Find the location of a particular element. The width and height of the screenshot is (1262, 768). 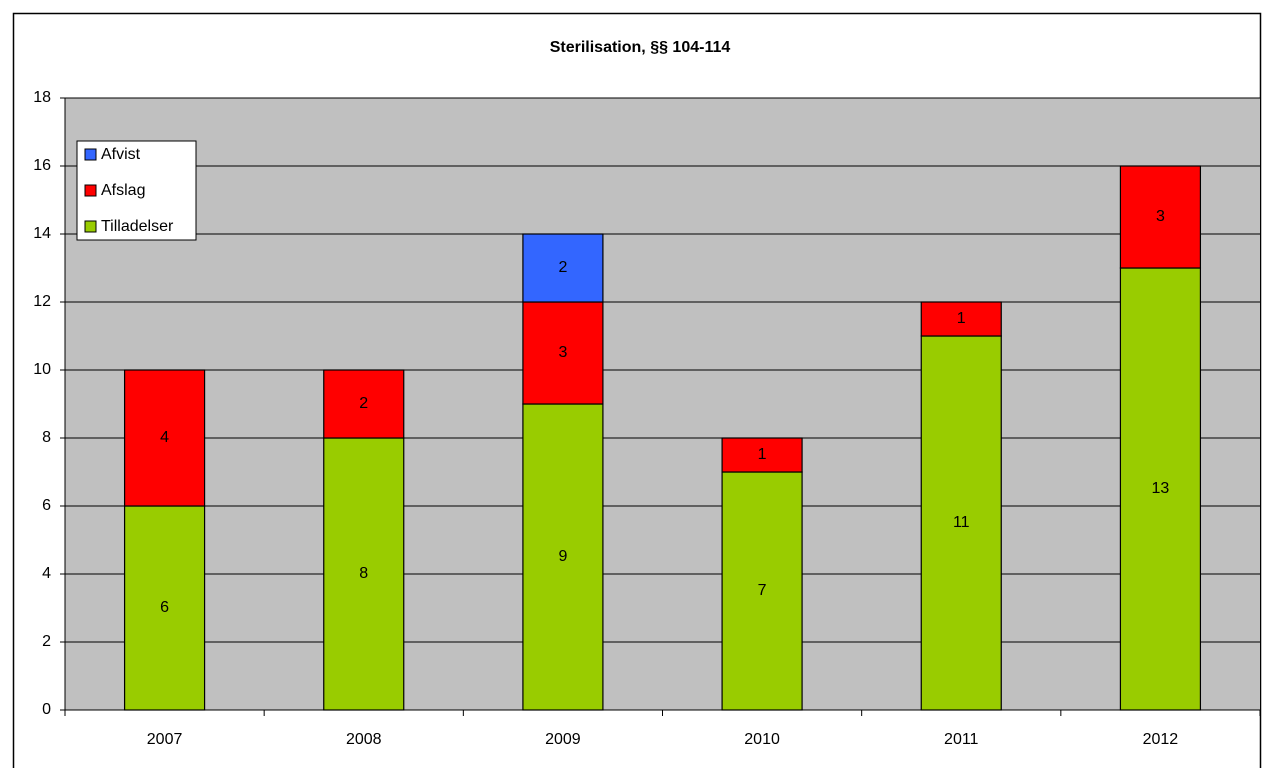

x-tick-label: 2010 is located at coordinates (762, 739).